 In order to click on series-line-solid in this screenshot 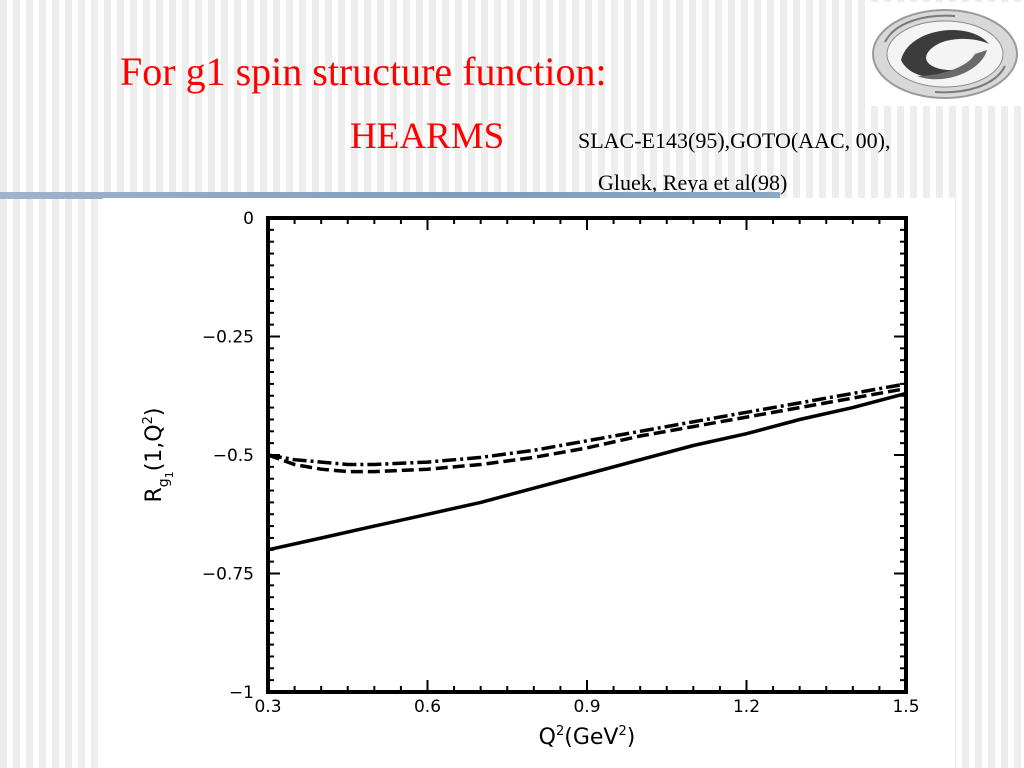, I will do `click(587, 471)`.